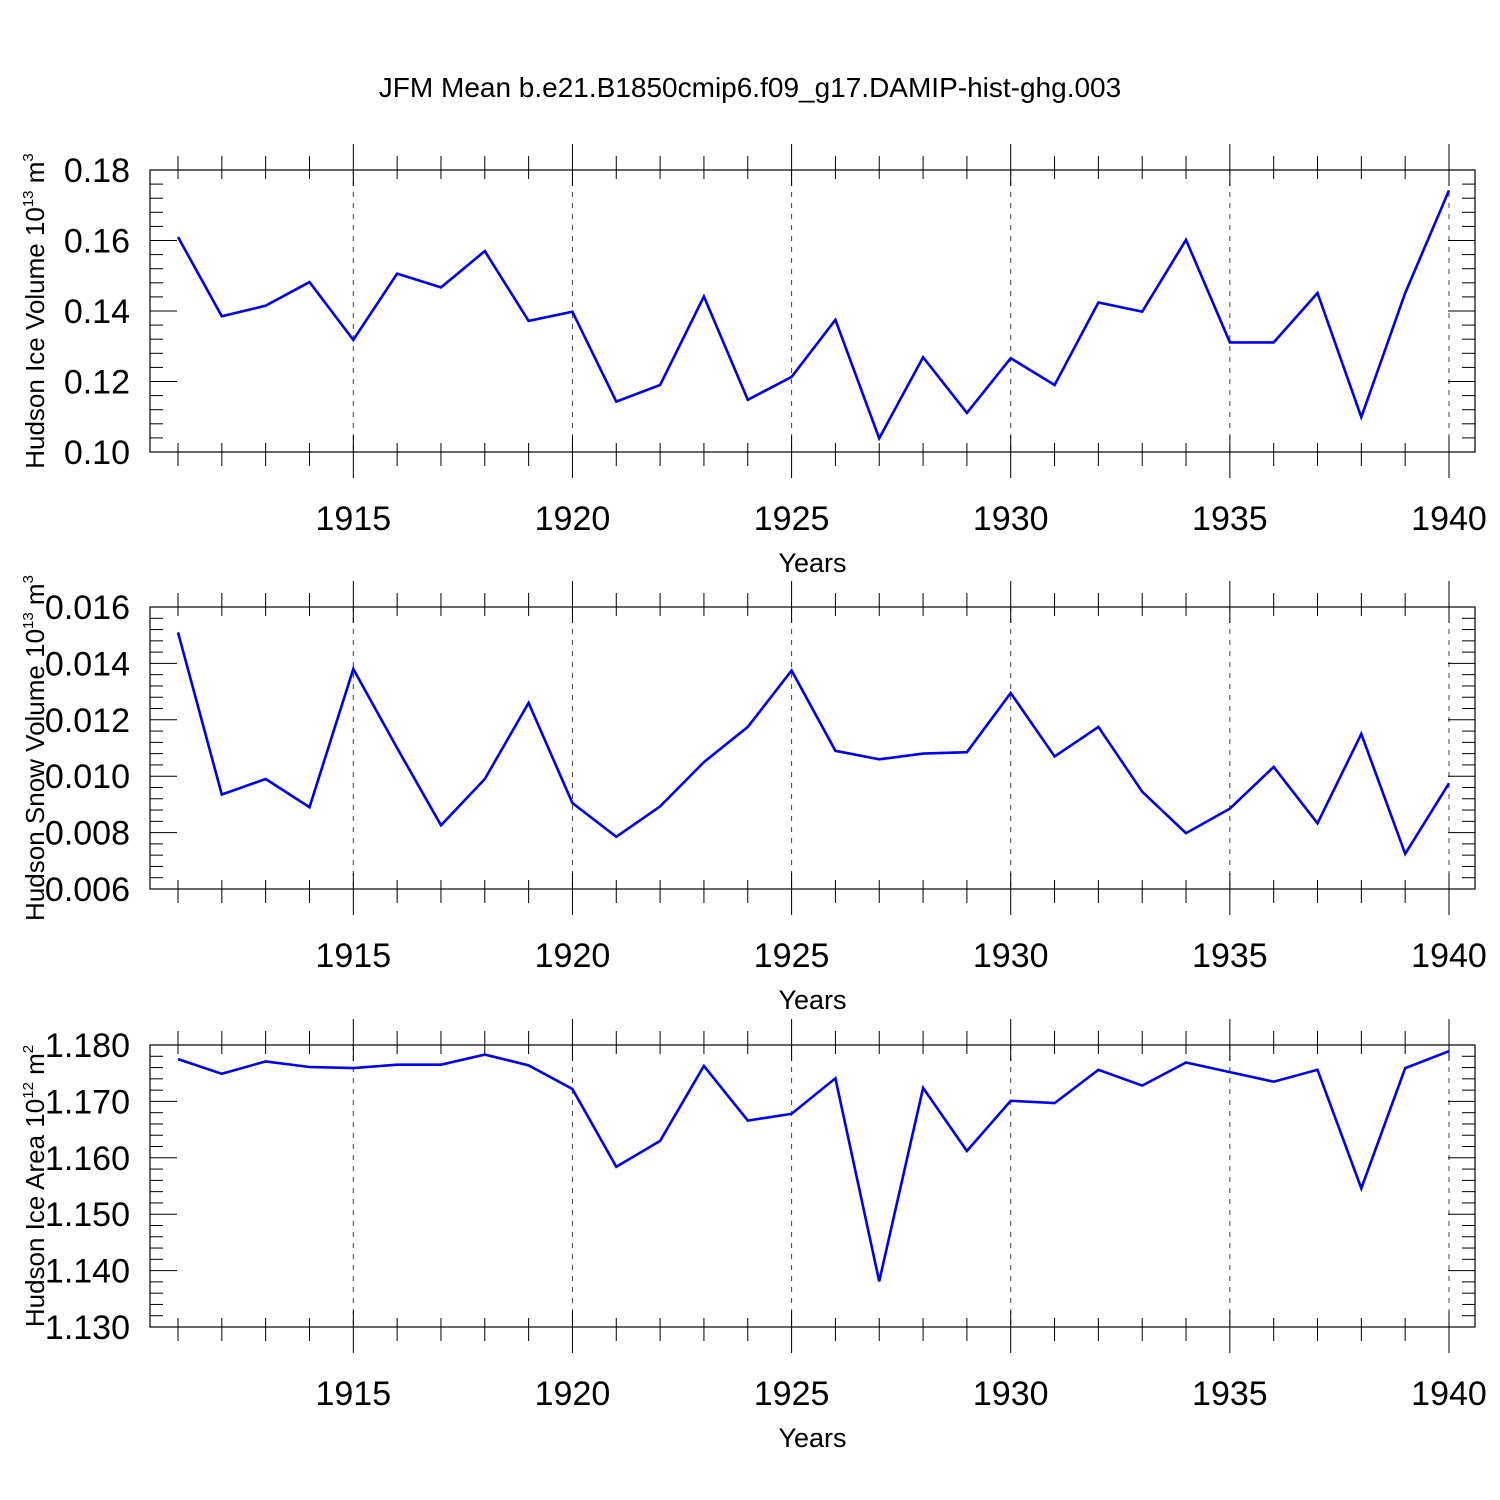  What do you see at coordinates (97, 242) in the screenshot?
I see `y-tick-label: 0.16` at bounding box center [97, 242].